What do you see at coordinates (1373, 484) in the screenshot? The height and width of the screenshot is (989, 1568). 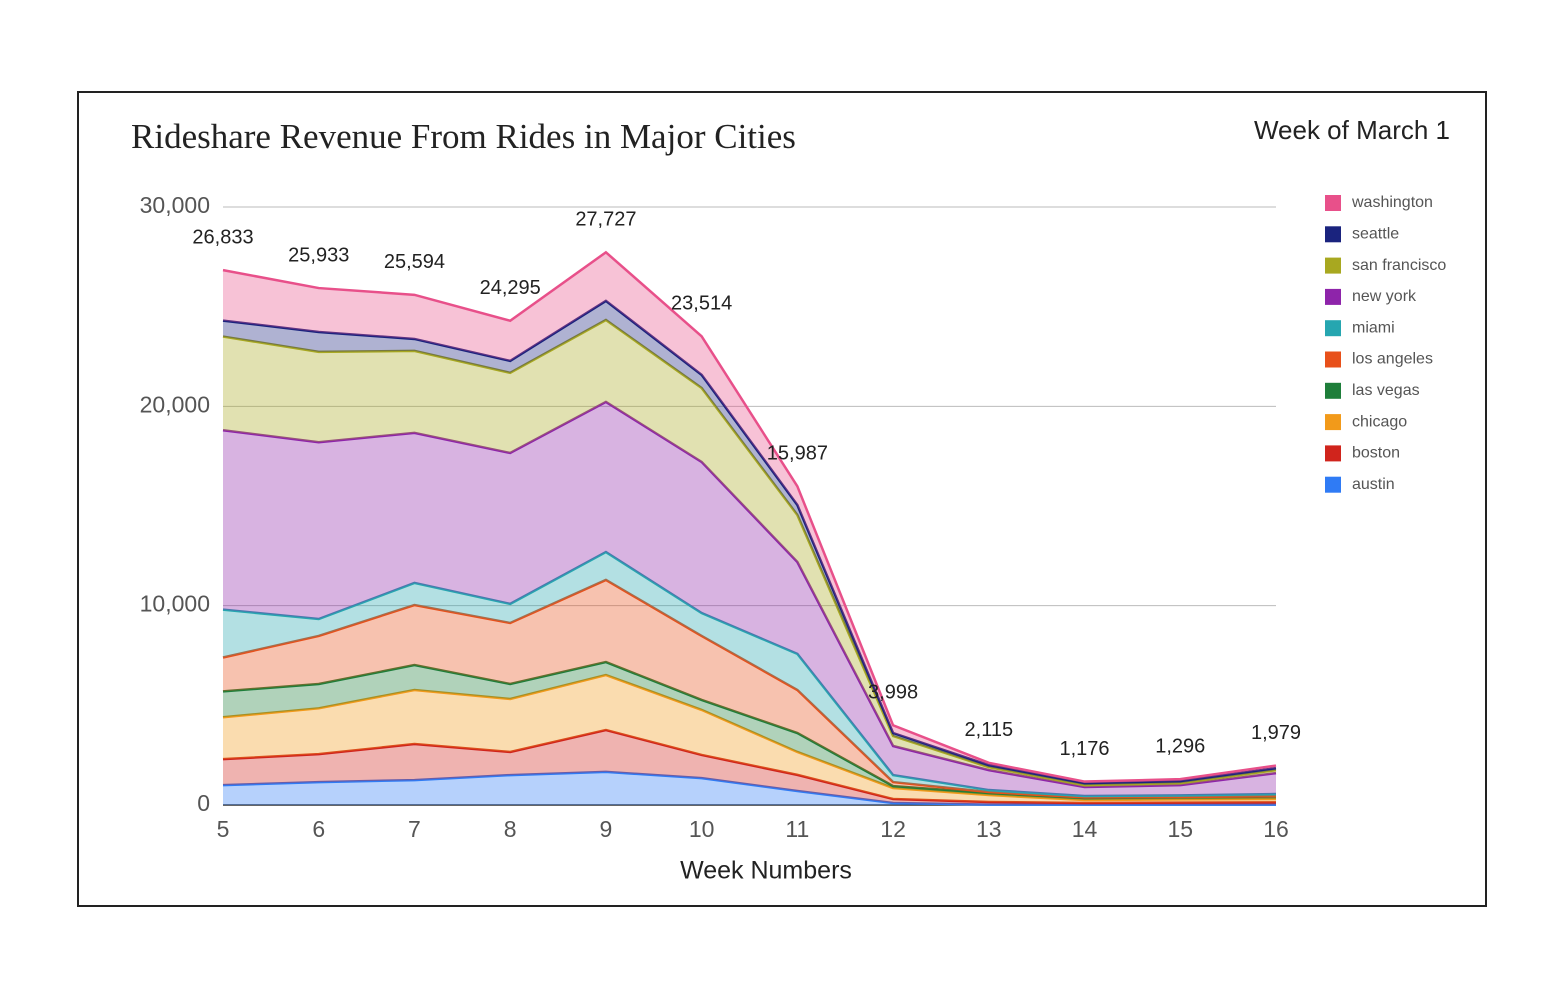 I see `legend-label: austin` at bounding box center [1373, 484].